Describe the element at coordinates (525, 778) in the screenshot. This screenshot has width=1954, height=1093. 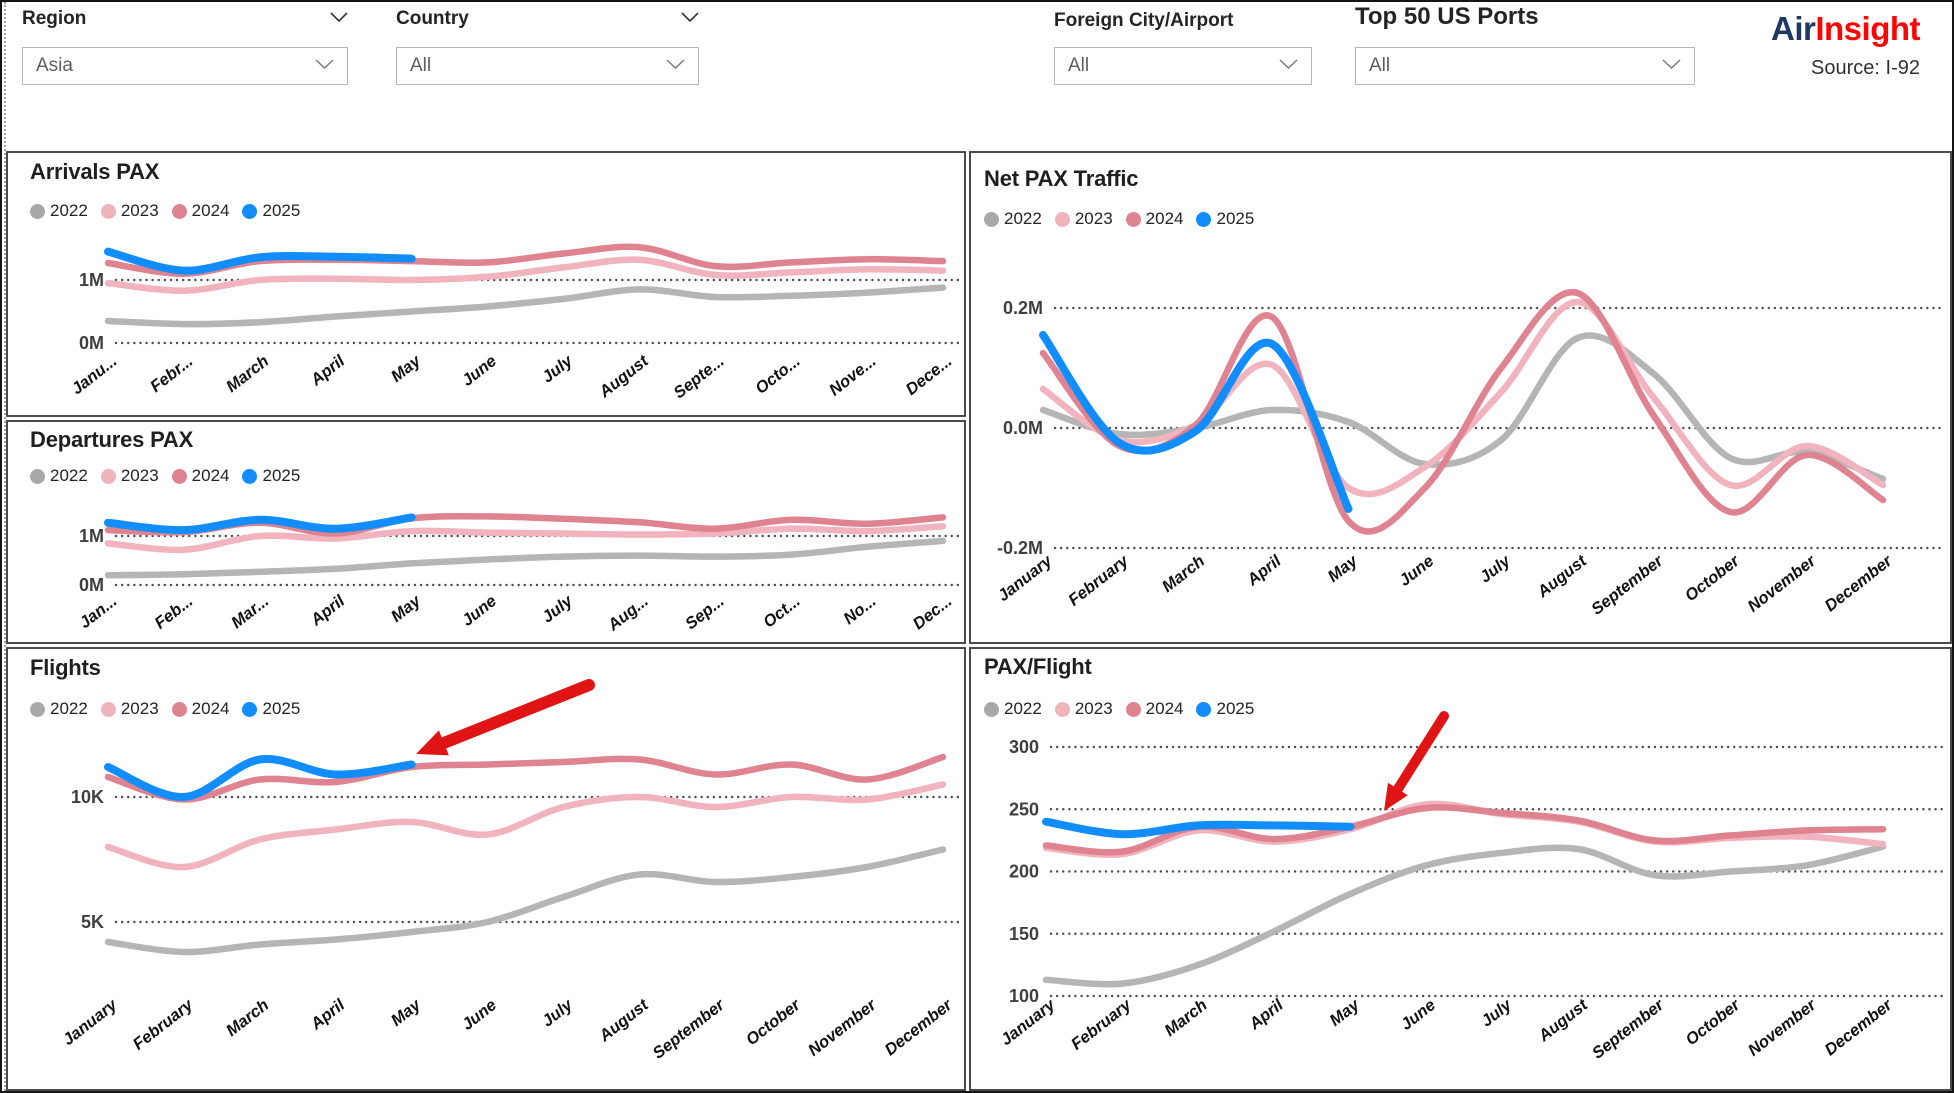
I see `series-line-2024` at that location.